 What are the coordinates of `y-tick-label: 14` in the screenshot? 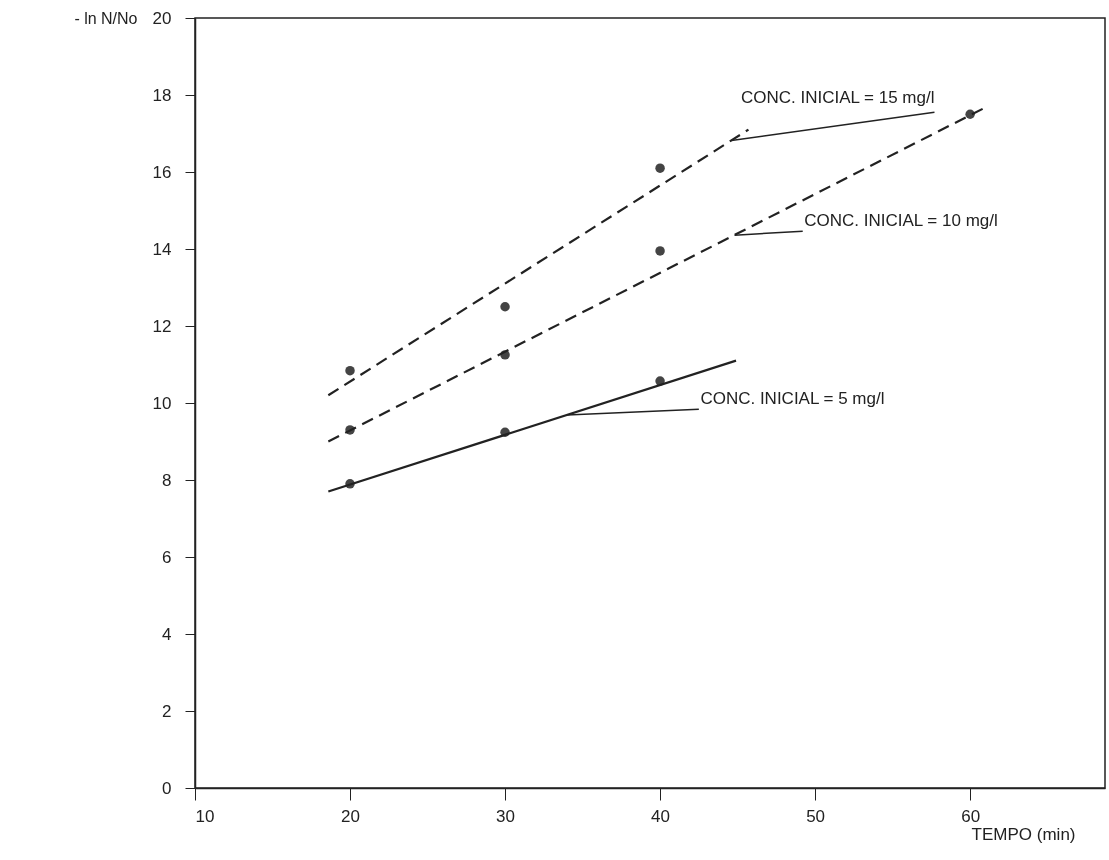 It's located at (162, 249).